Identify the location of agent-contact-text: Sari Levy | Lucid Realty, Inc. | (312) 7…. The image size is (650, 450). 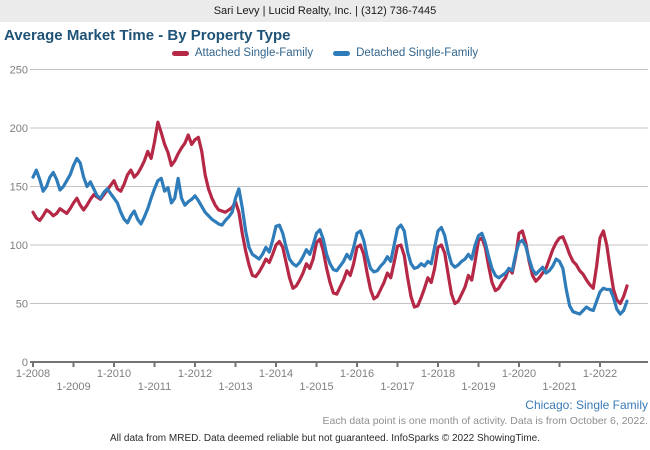
(325, 11).